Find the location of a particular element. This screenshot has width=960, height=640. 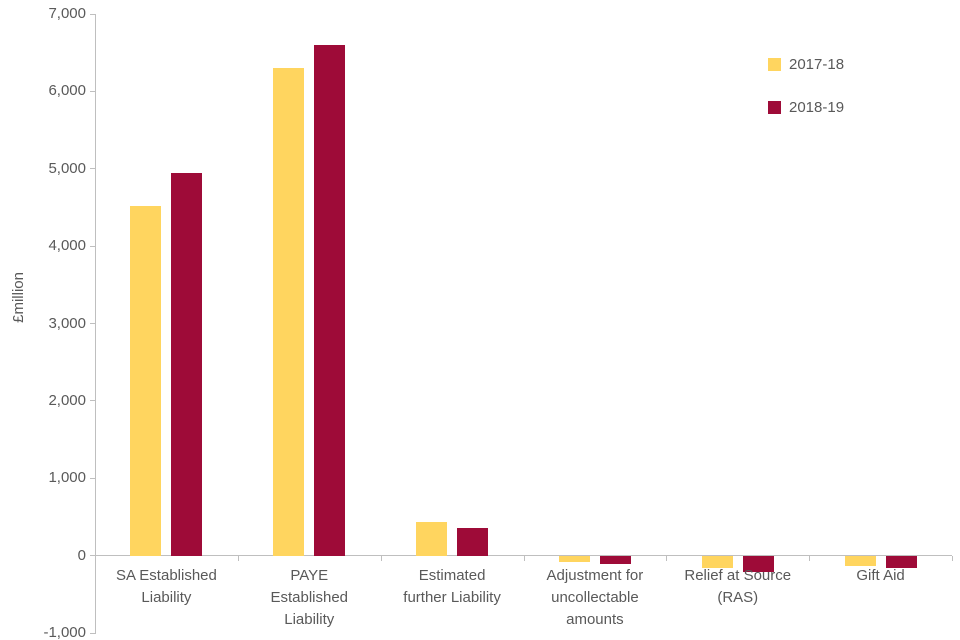

legend: 2017-18 2018-19 is located at coordinates (806, 99).